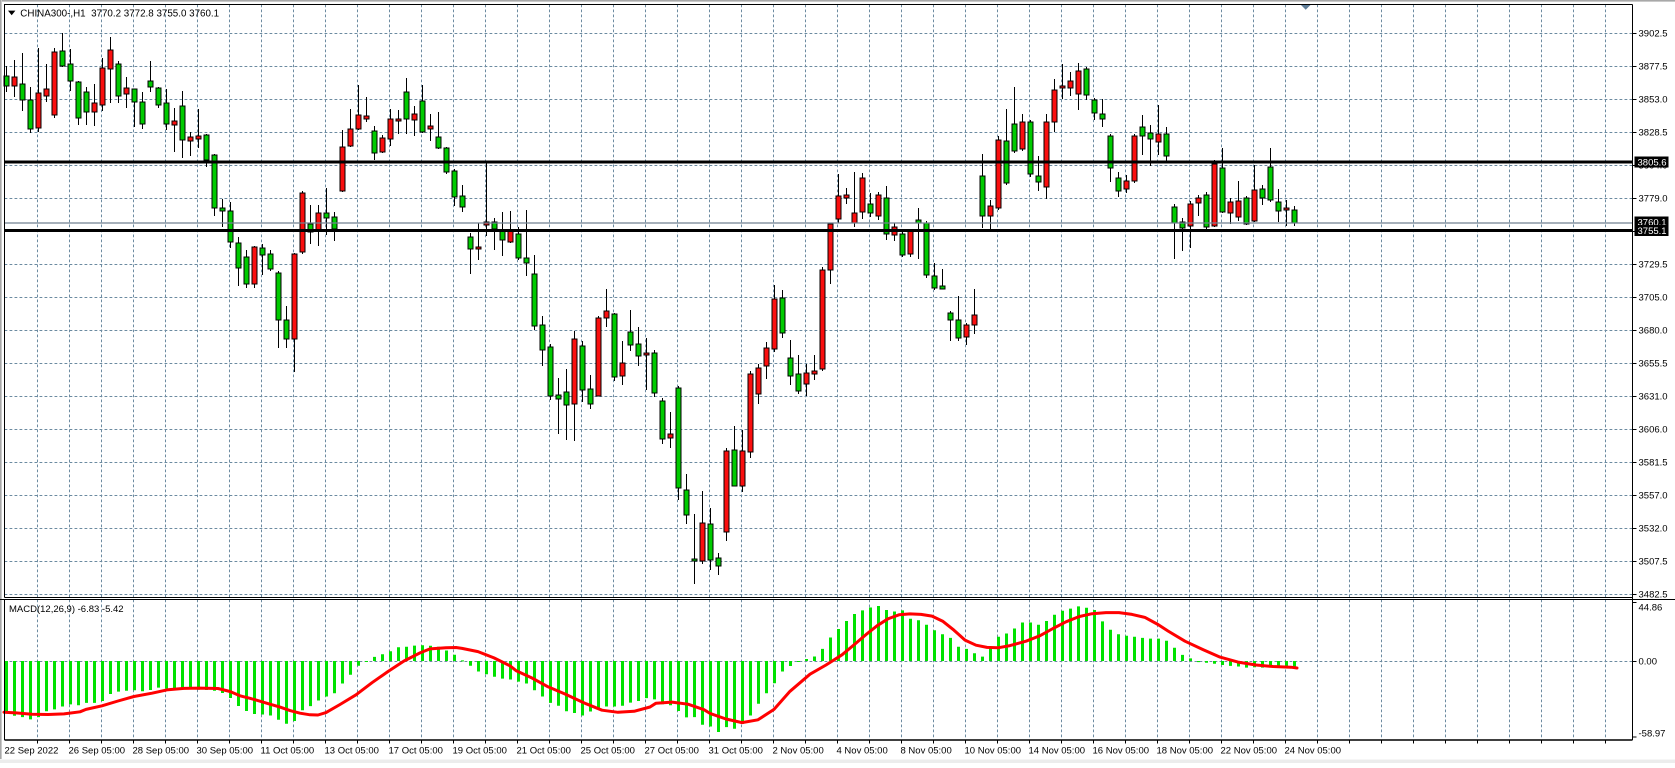 The image size is (1675, 768). Describe the element at coordinates (1652, 223) in the screenshot. I see `svg-text: 3760.1` at that location.